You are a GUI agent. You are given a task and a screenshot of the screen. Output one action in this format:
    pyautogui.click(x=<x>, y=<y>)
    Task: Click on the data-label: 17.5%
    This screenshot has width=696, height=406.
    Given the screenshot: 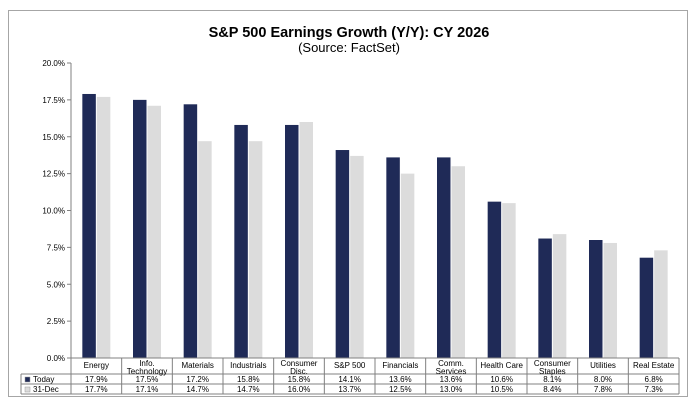 What is the action you would take?
    pyautogui.click(x=147, y=379)
    